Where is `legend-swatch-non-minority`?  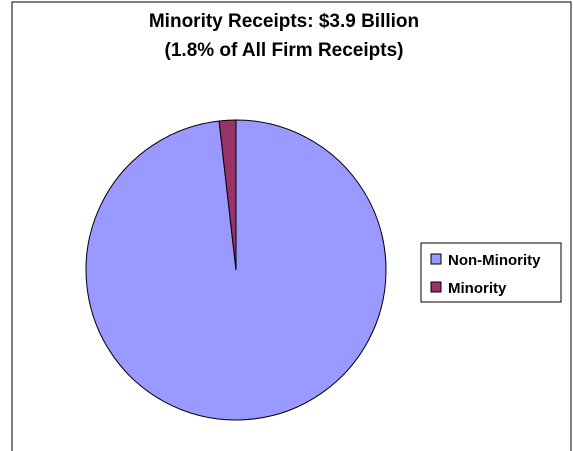 legend-swatch-non-minority is located at coordinates (436, 259).